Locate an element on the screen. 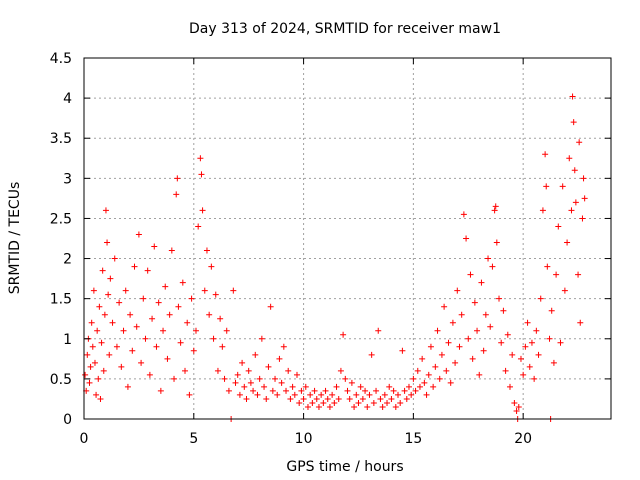  x-axis-label: GPS time / hours is located at coordinates (344, 467).